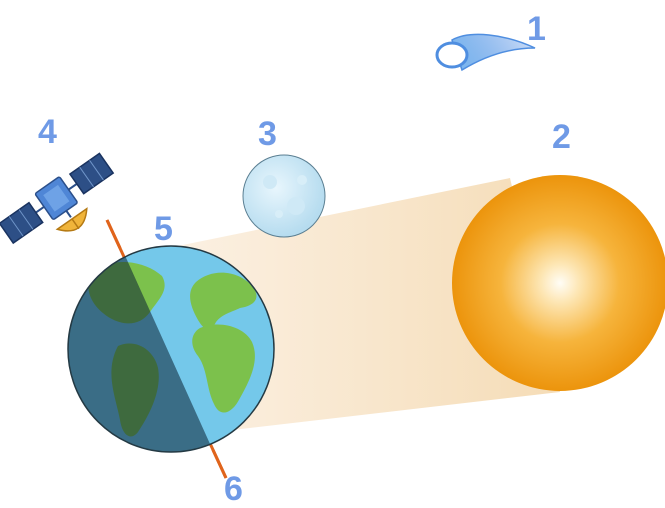 The height and width of the screenshot is (508, 665). Describe the element at coordinates (485, 52) in the screenshot. I see `comet-icon` at that location.